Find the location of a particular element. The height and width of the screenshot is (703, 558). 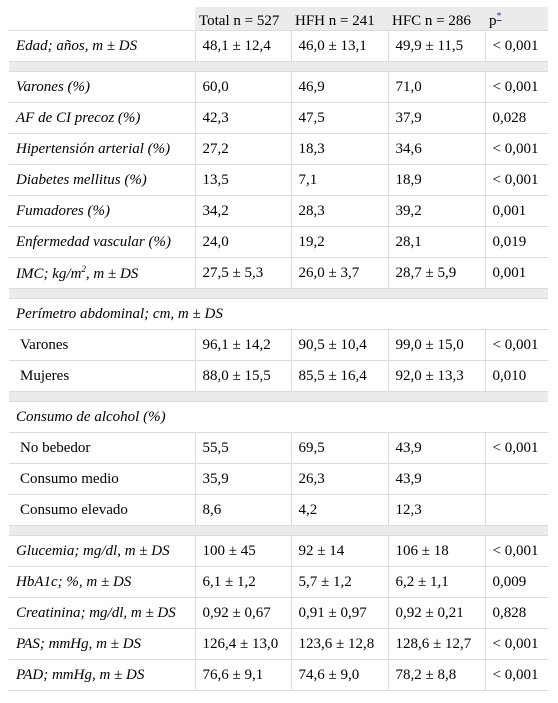

imc-label-pre: IMC; kg/m is located at coordinates (49, 273).